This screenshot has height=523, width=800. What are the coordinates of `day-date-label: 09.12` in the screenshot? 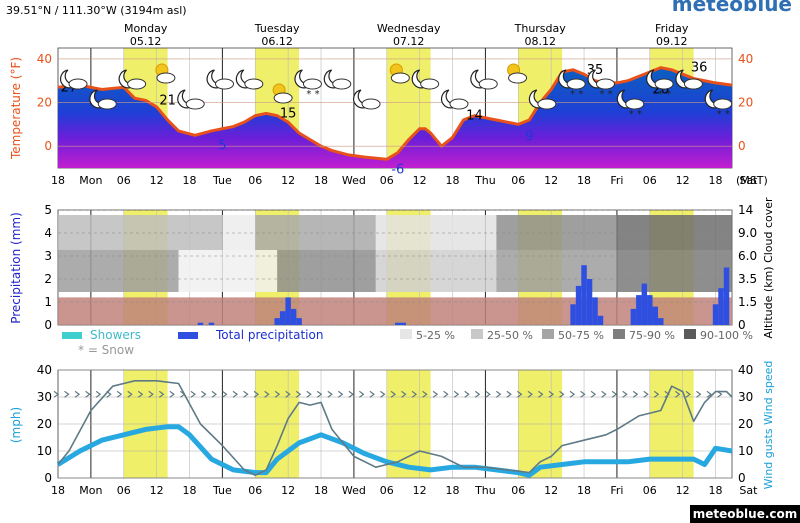 It's located at (672, 41).